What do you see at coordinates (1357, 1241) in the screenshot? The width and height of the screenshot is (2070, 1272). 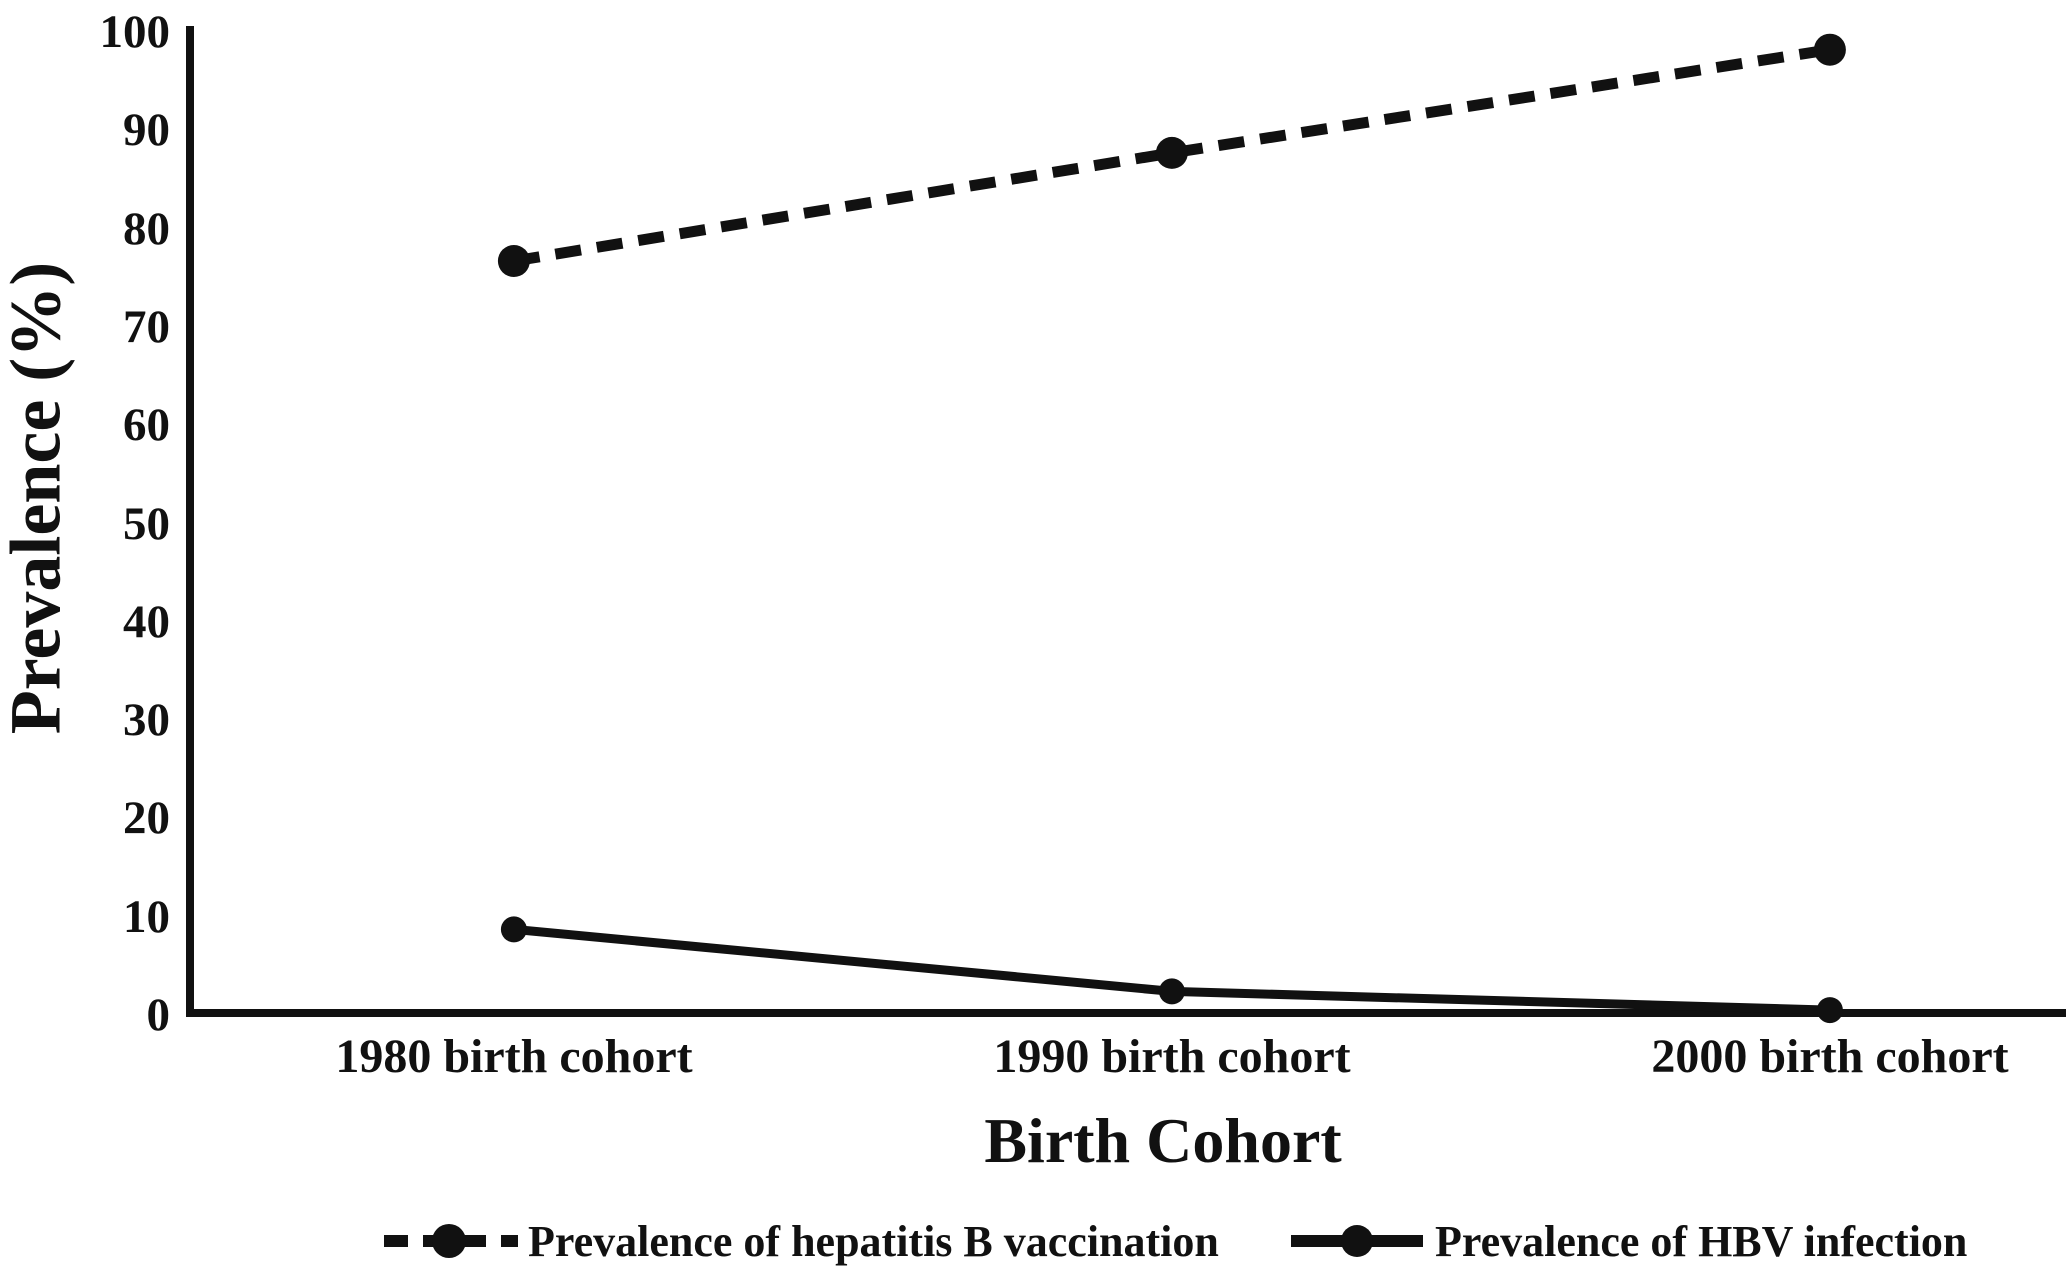 I see `solid-line-marker-icon` at bounding box center [1357, 1241].